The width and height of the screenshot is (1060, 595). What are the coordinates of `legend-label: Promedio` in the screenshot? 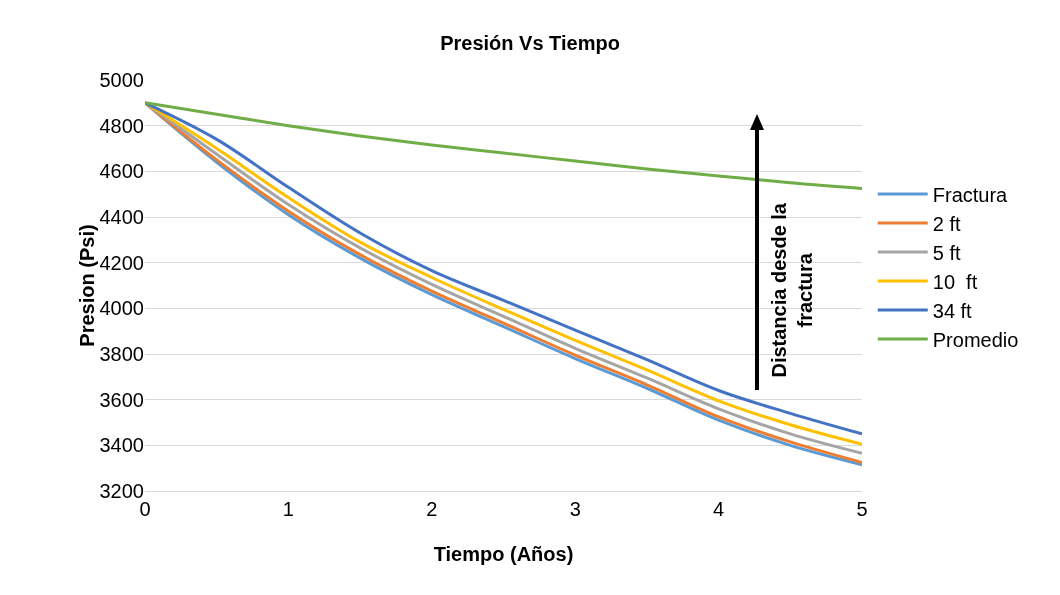 It's located at (975, 339).